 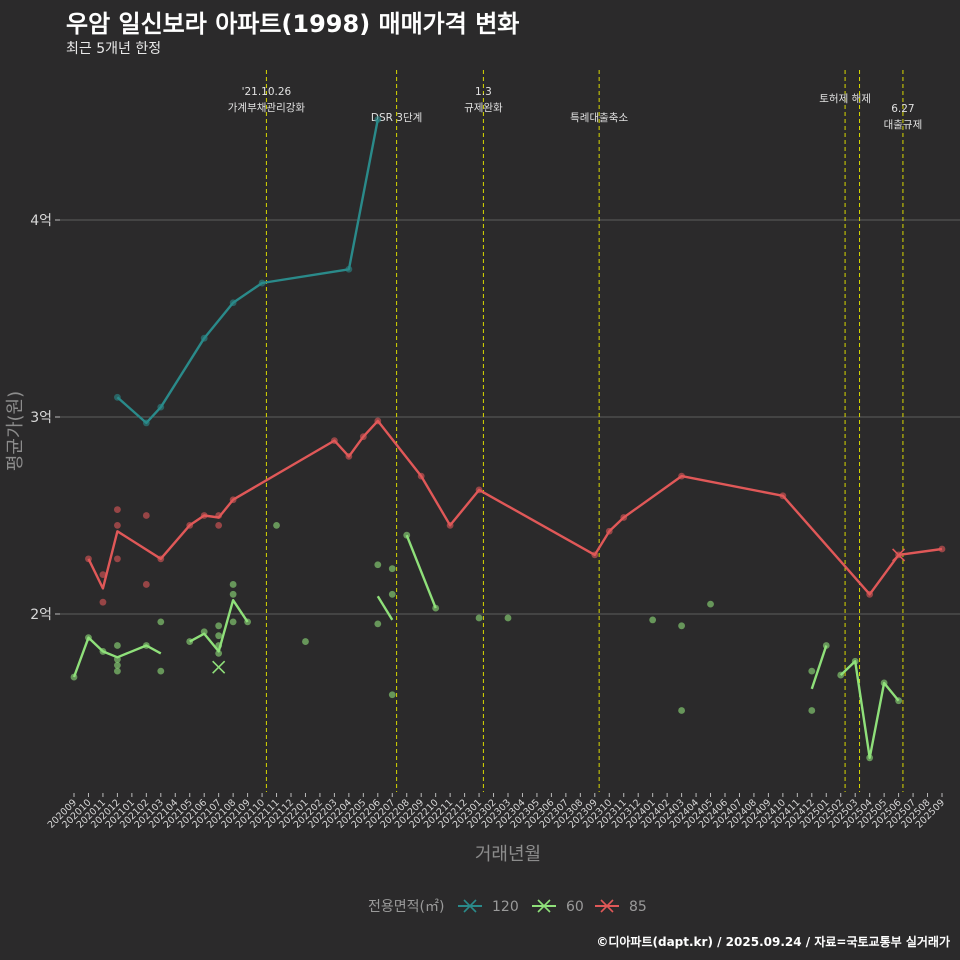 I want to click on event-label: 6.27, so click(x=902, y=109).